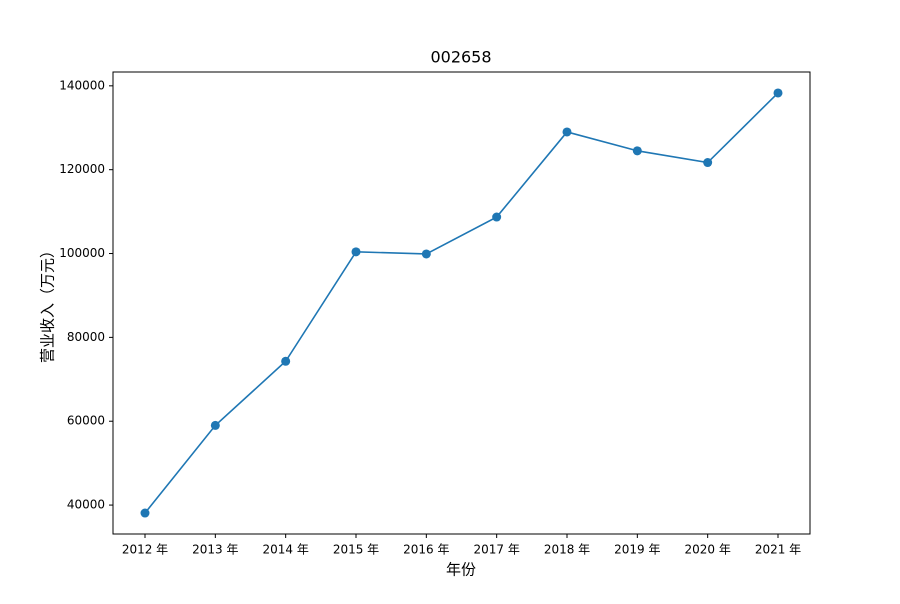  What do you see at coordinates (285, 550) in the screenshot?
I see `x-tick-label: 2014 年` at bounding box center [285, 550].